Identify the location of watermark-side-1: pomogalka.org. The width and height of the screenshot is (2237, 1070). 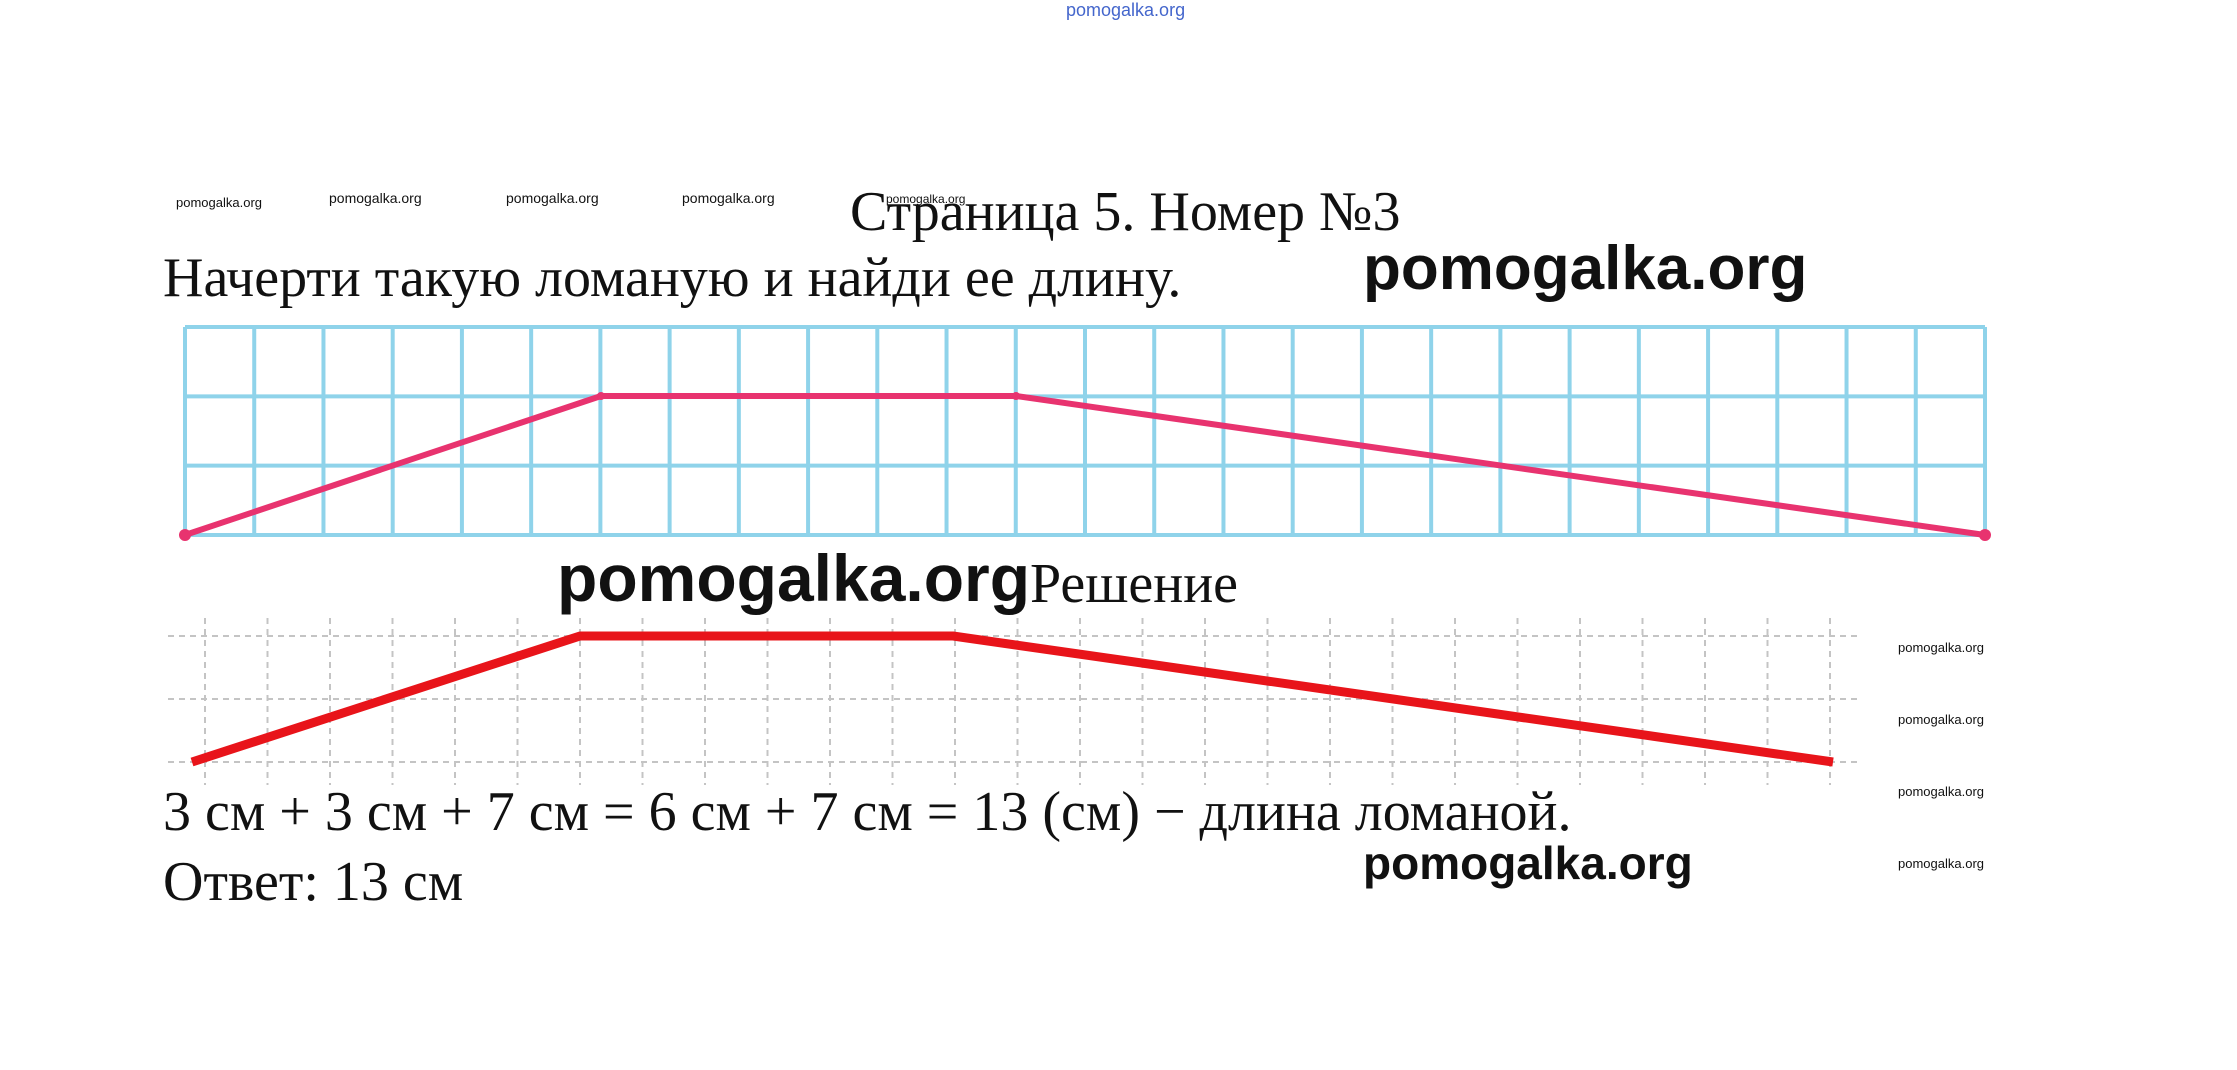
(1941, 647).